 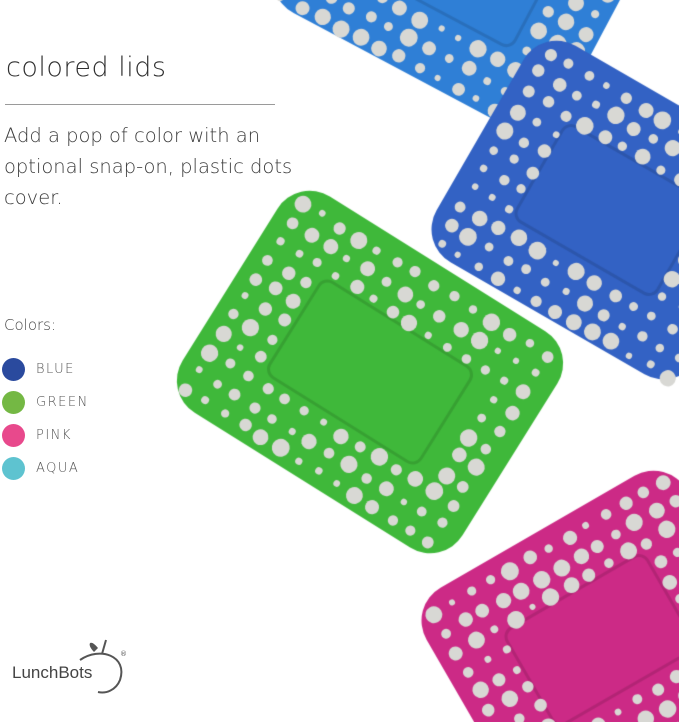 I want to click on color-option-green: GREEN, so click(x=45, y=402).